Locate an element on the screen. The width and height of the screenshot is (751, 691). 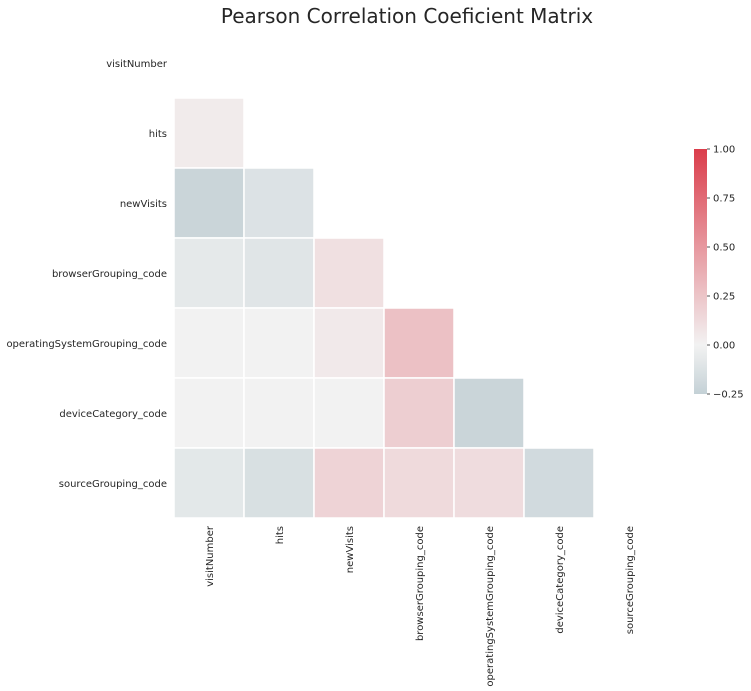
colorbar-ticks: −0.25 0.00 0.25 0.50 0.75 1.00 is located at coordinates (725, 273).